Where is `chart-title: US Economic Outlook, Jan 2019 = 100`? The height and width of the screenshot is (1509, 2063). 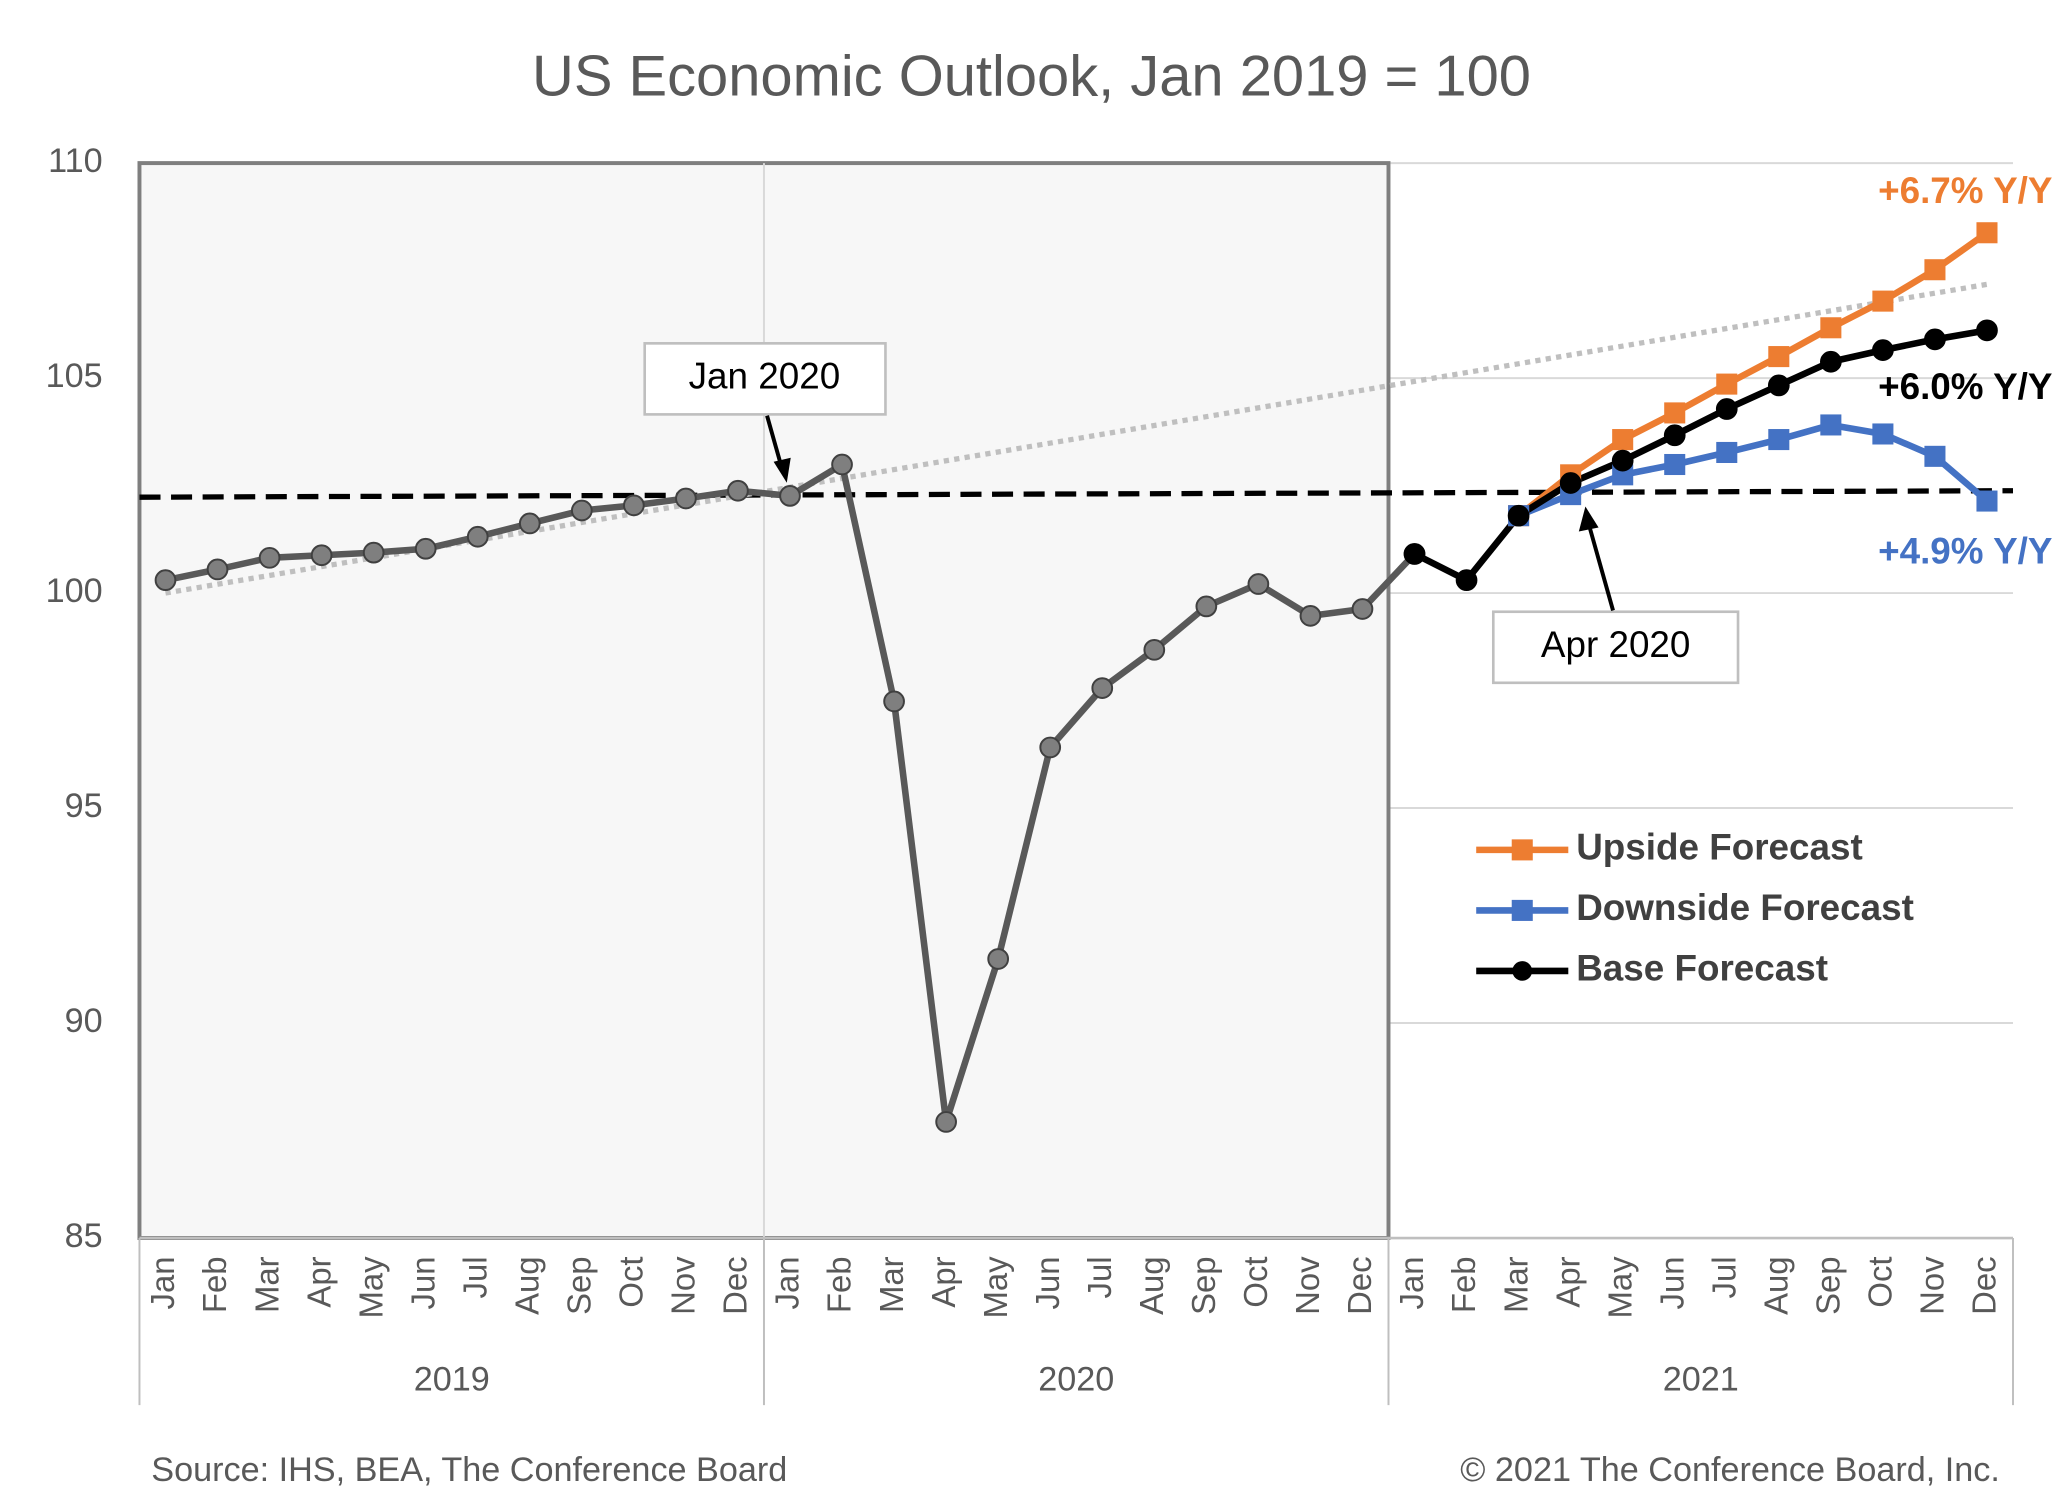 chart-title: US Economic Outlook, Jan 2019 = 100 is located at coordinates (1031, 77).